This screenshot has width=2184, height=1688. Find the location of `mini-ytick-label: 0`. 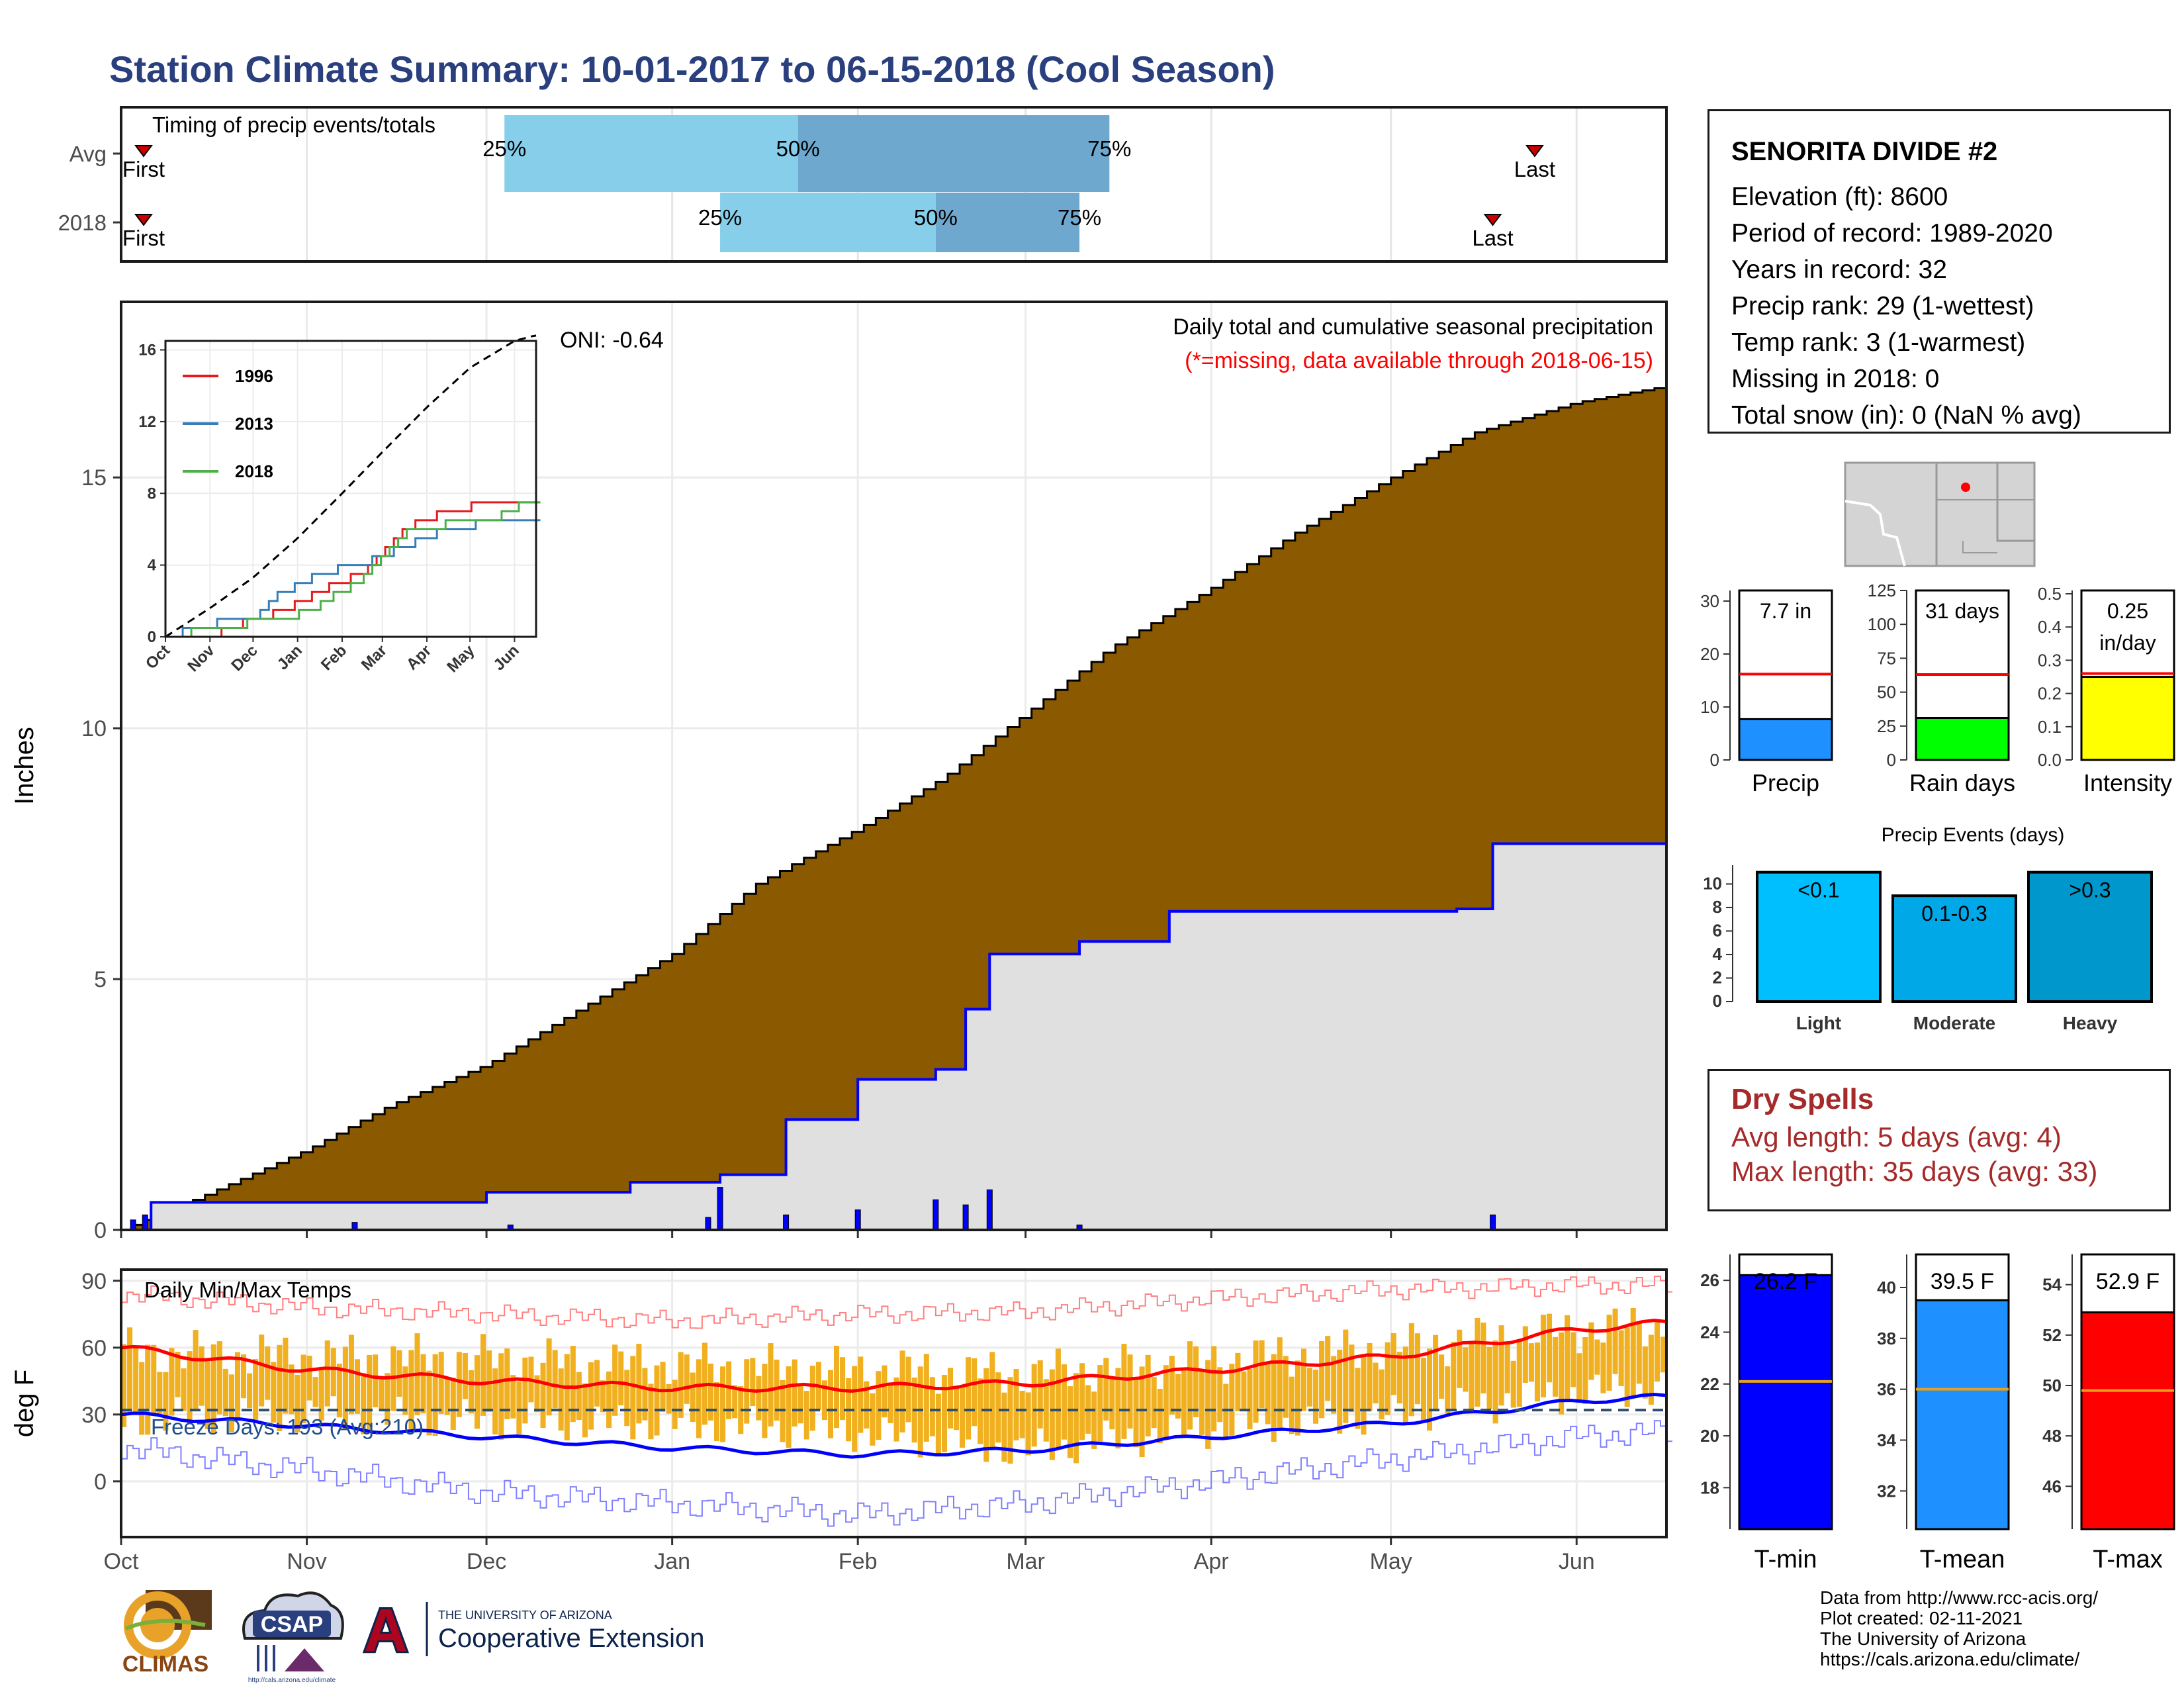

mini-ytick-label: 0 is located at coordinates (1891, 760).